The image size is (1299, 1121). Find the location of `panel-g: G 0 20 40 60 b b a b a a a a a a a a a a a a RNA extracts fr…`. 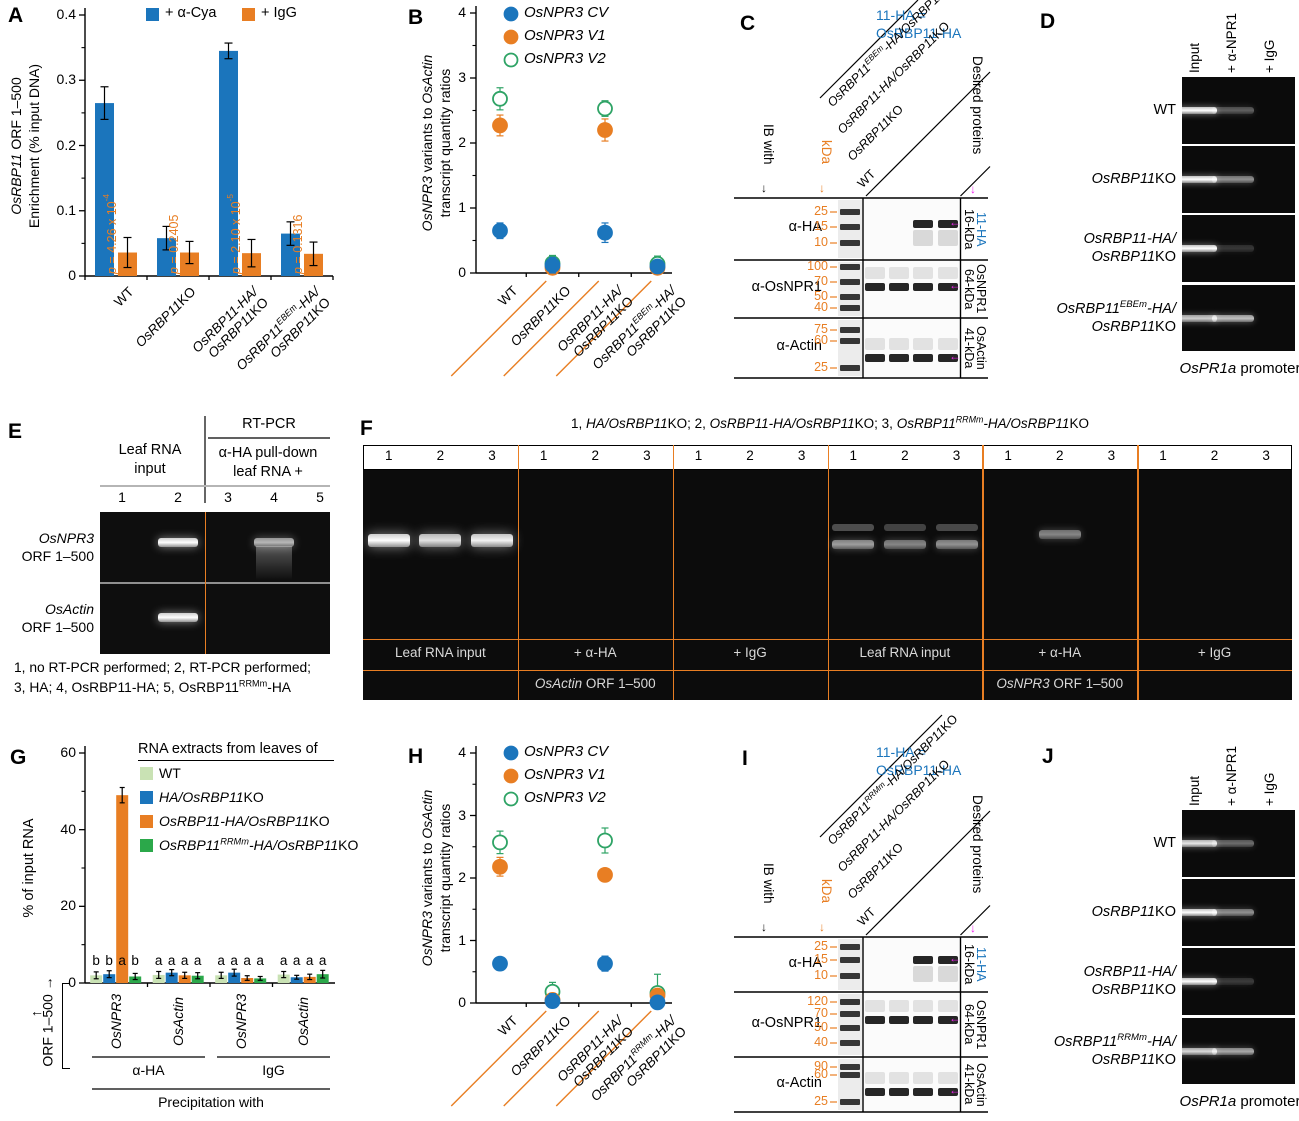

panel-g: G 0 20 40 60 b b a b a a a a a a a a a a a a RNA extracts fr… is located at coordinates (179, 918).